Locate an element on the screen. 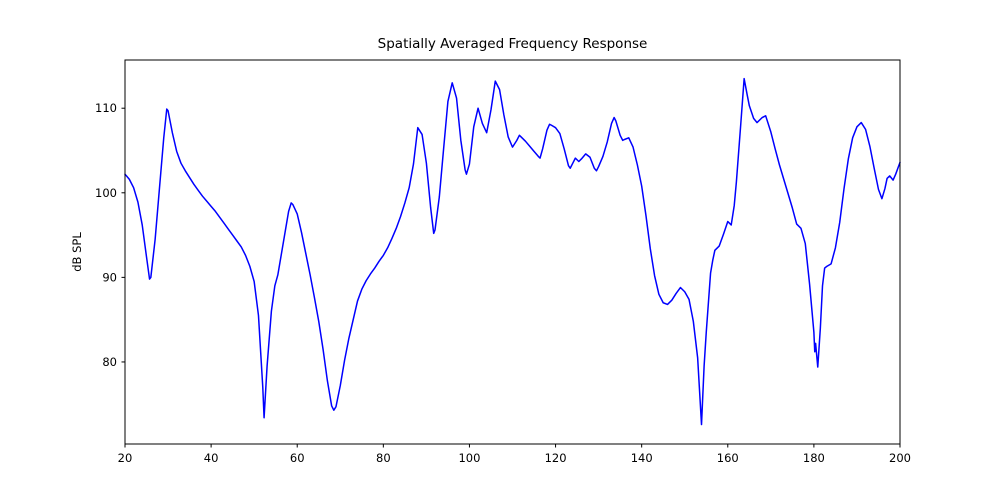 The width and height of the screenshot is (1000, 500). y-tick-label: 110 is located at coordinates (106, 108).